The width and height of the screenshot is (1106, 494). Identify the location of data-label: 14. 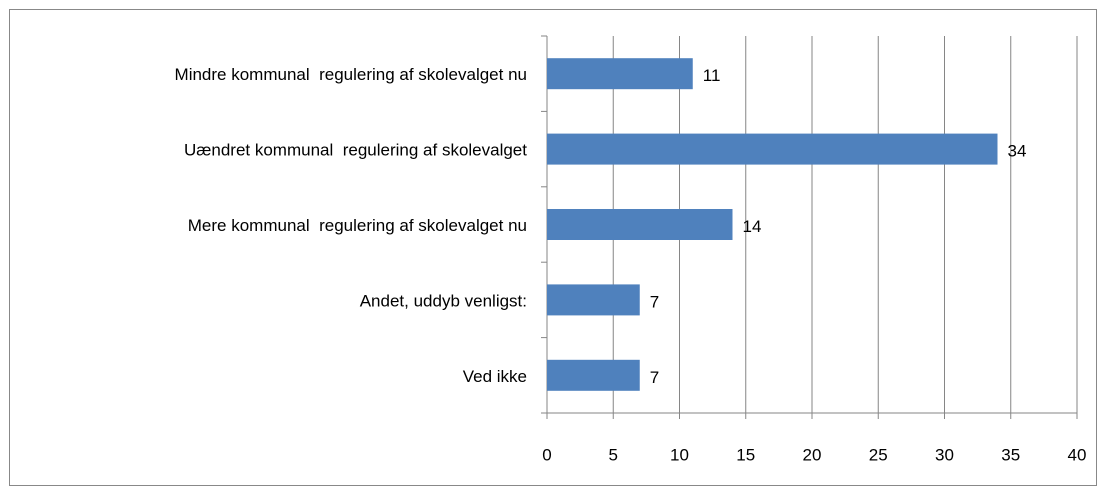
(752, 226).